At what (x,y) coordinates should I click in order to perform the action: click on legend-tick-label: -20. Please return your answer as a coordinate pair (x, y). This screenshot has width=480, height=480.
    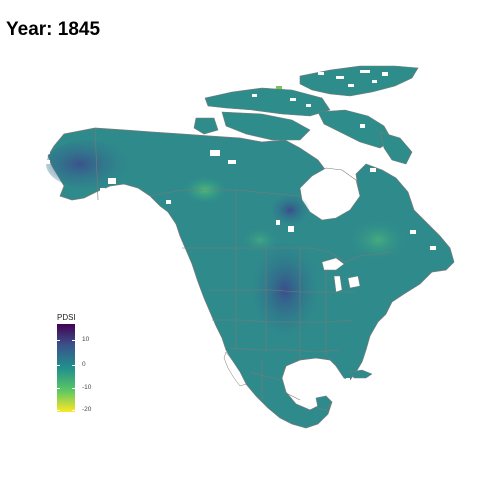
    Looking at the image, I should click on (87, 409).